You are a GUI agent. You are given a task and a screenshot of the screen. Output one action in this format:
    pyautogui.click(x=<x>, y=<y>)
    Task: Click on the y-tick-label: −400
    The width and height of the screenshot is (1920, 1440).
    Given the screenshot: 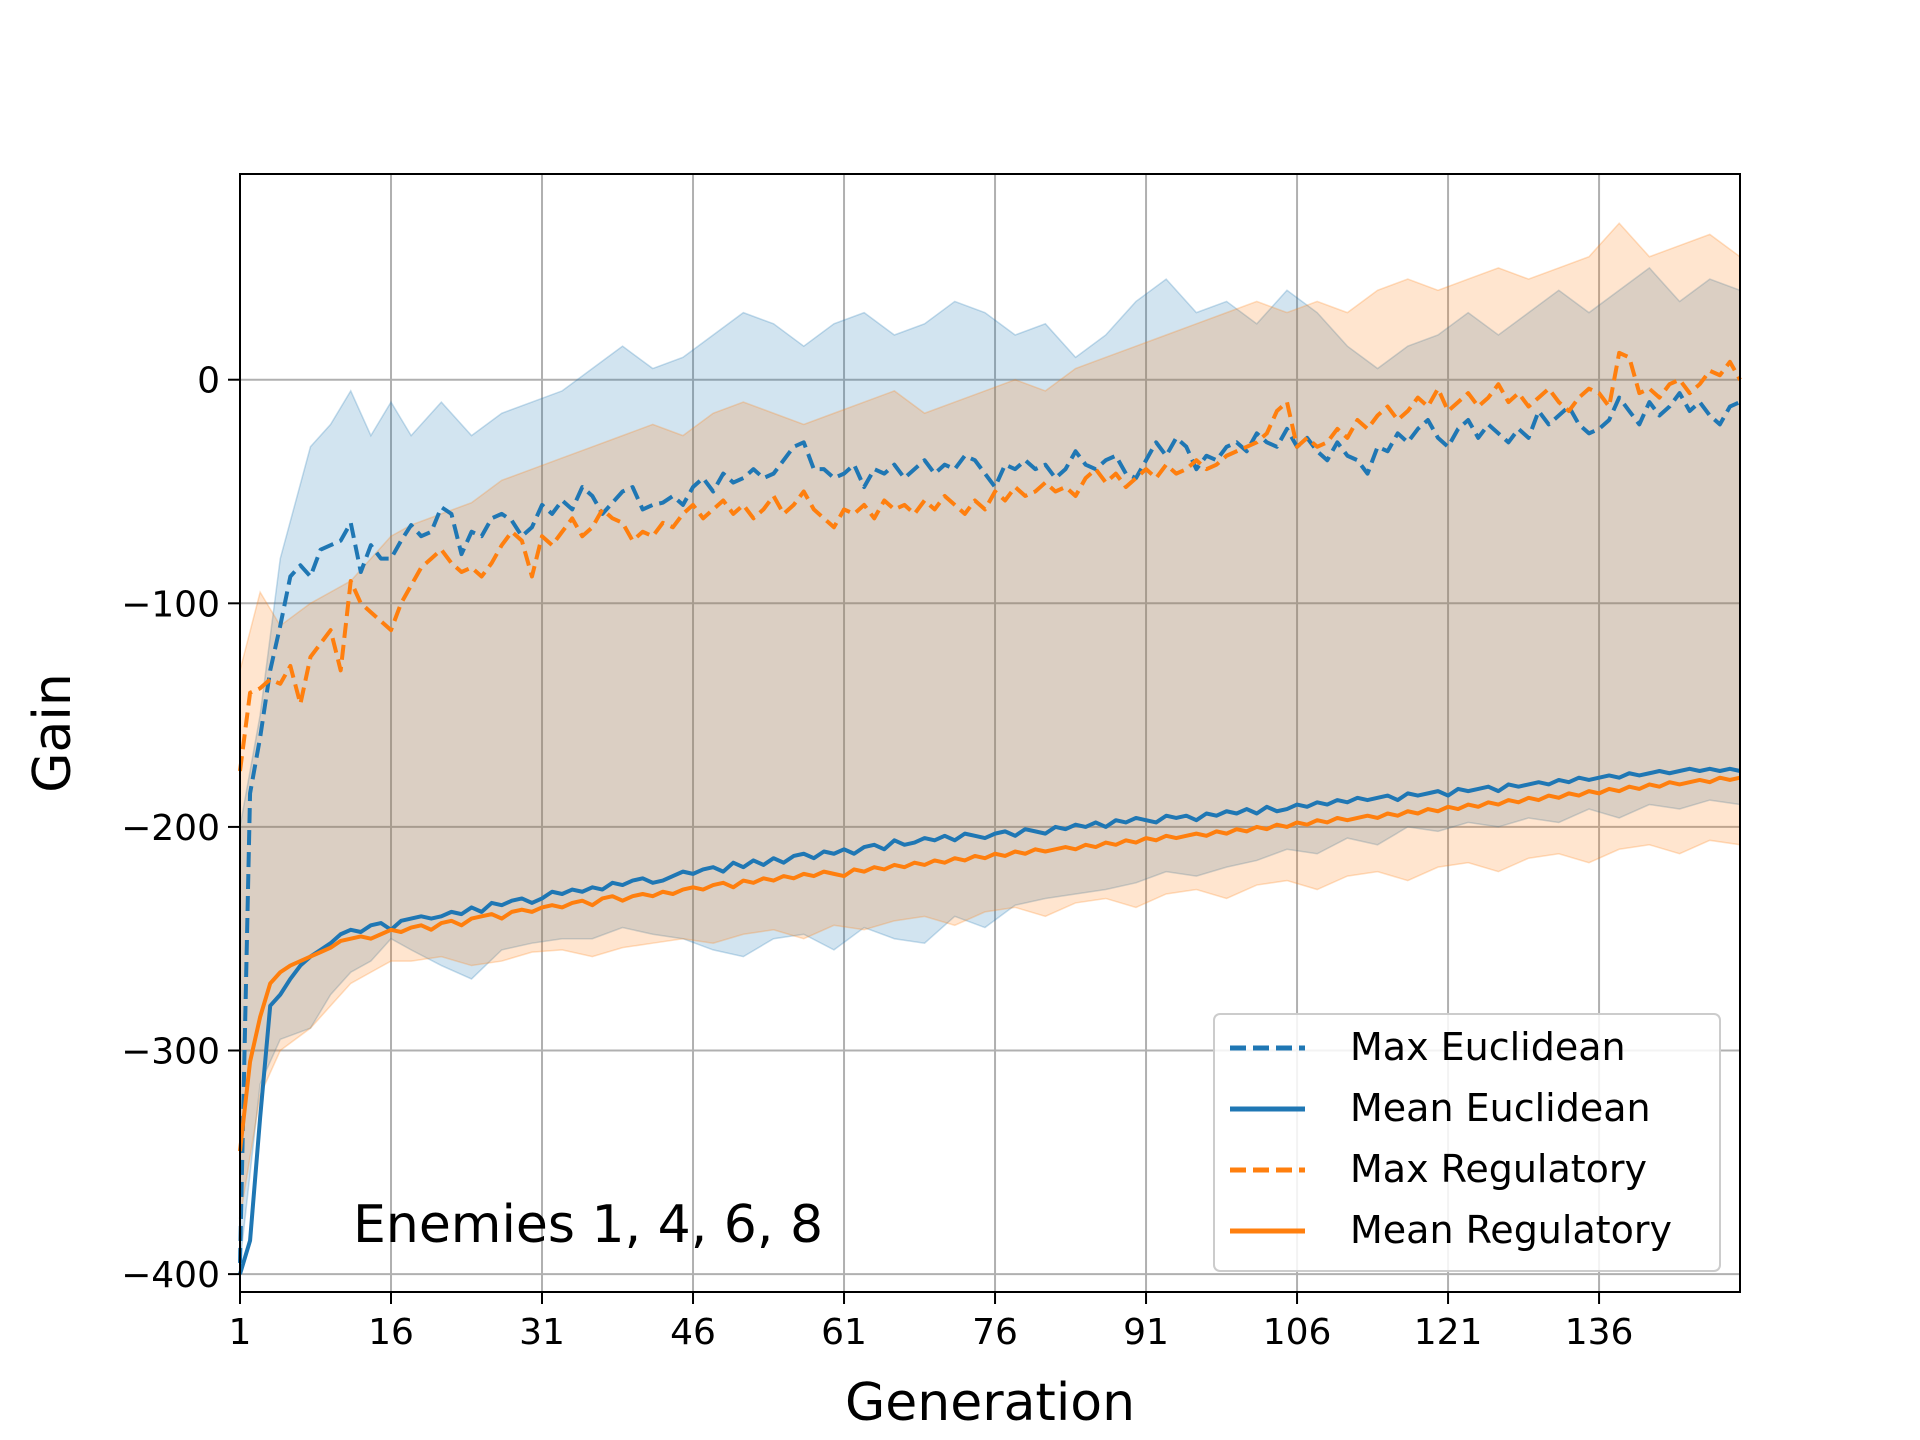 What is the action you would take?
    pyautogui.click(x=170, y=1275)
    